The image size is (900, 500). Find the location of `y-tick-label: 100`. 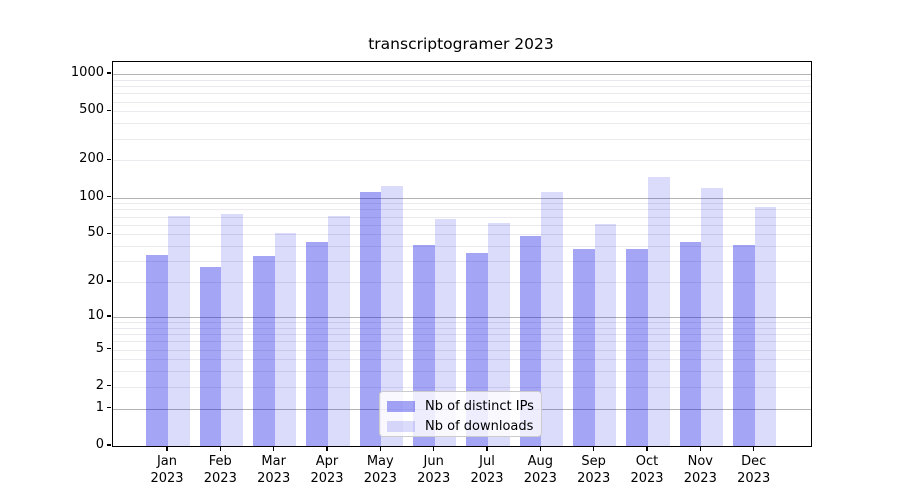

y-tick-label: 100 is located at coordinates (91, 196).